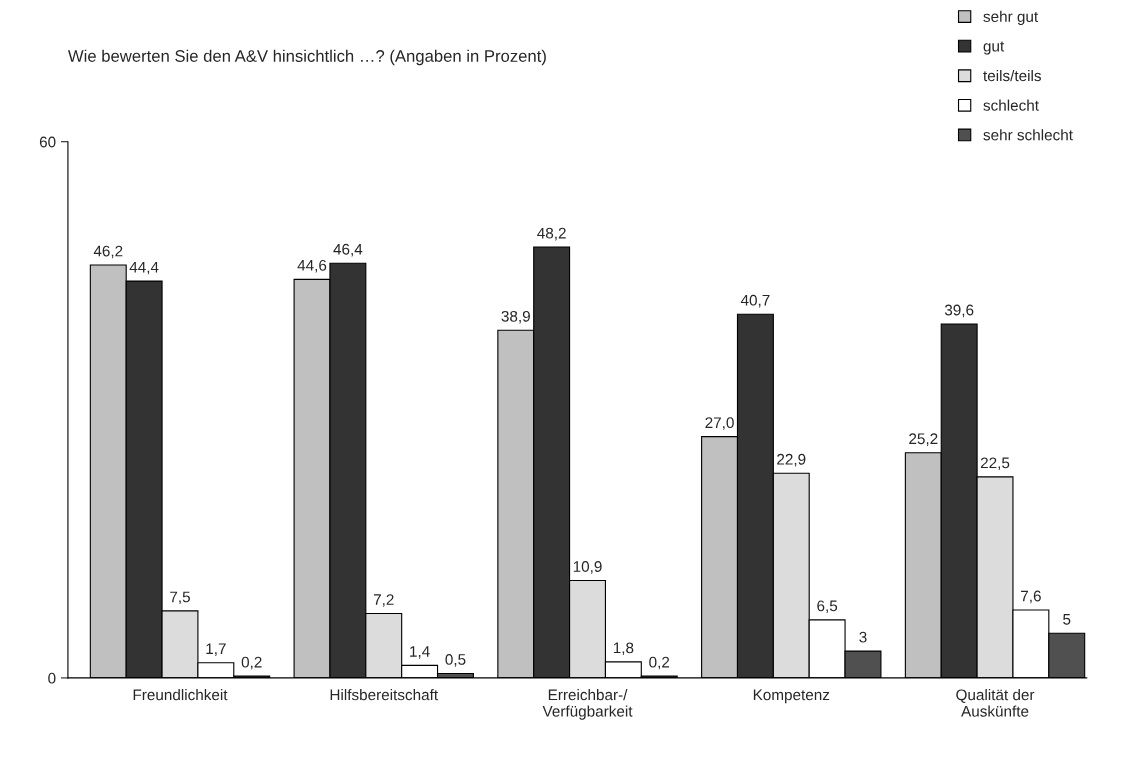 The image size is (1132, 766). What do you see at coordinates (216, 649) in the screenshot?
I see `data-label: 1,7` at bounding box center [216, 649].